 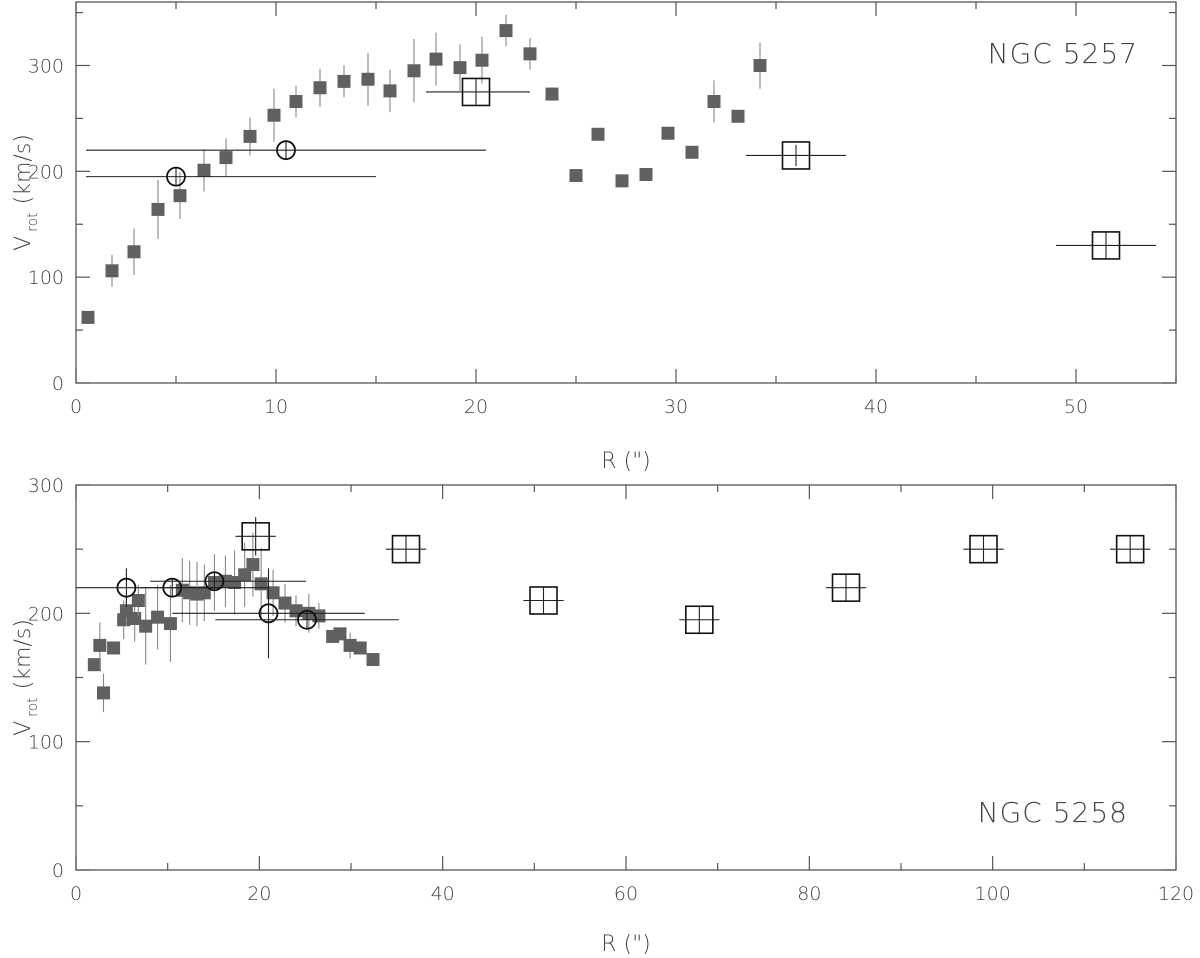 What do you see at coordinates (1076, 407) in the screenshot?
I see `x-tick-label: 50` at bounding box center [1076, 407].